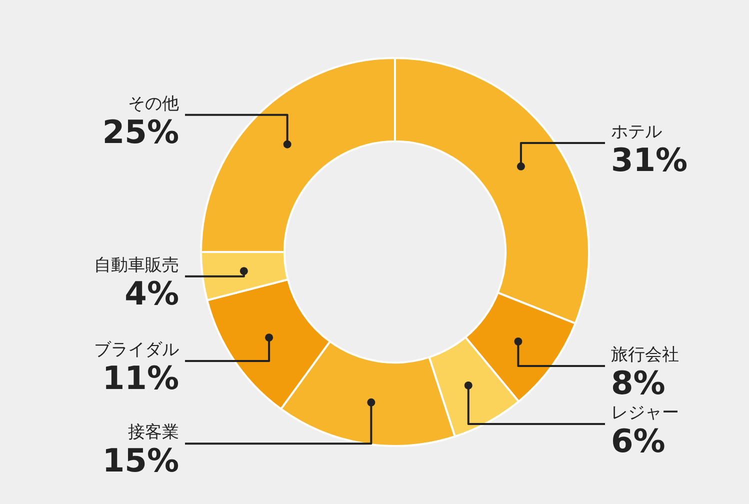  What do you see at coordinates (645, 413) in the screenshot?
I see `slice-label: レジャー` at bounding box center [645, 413].